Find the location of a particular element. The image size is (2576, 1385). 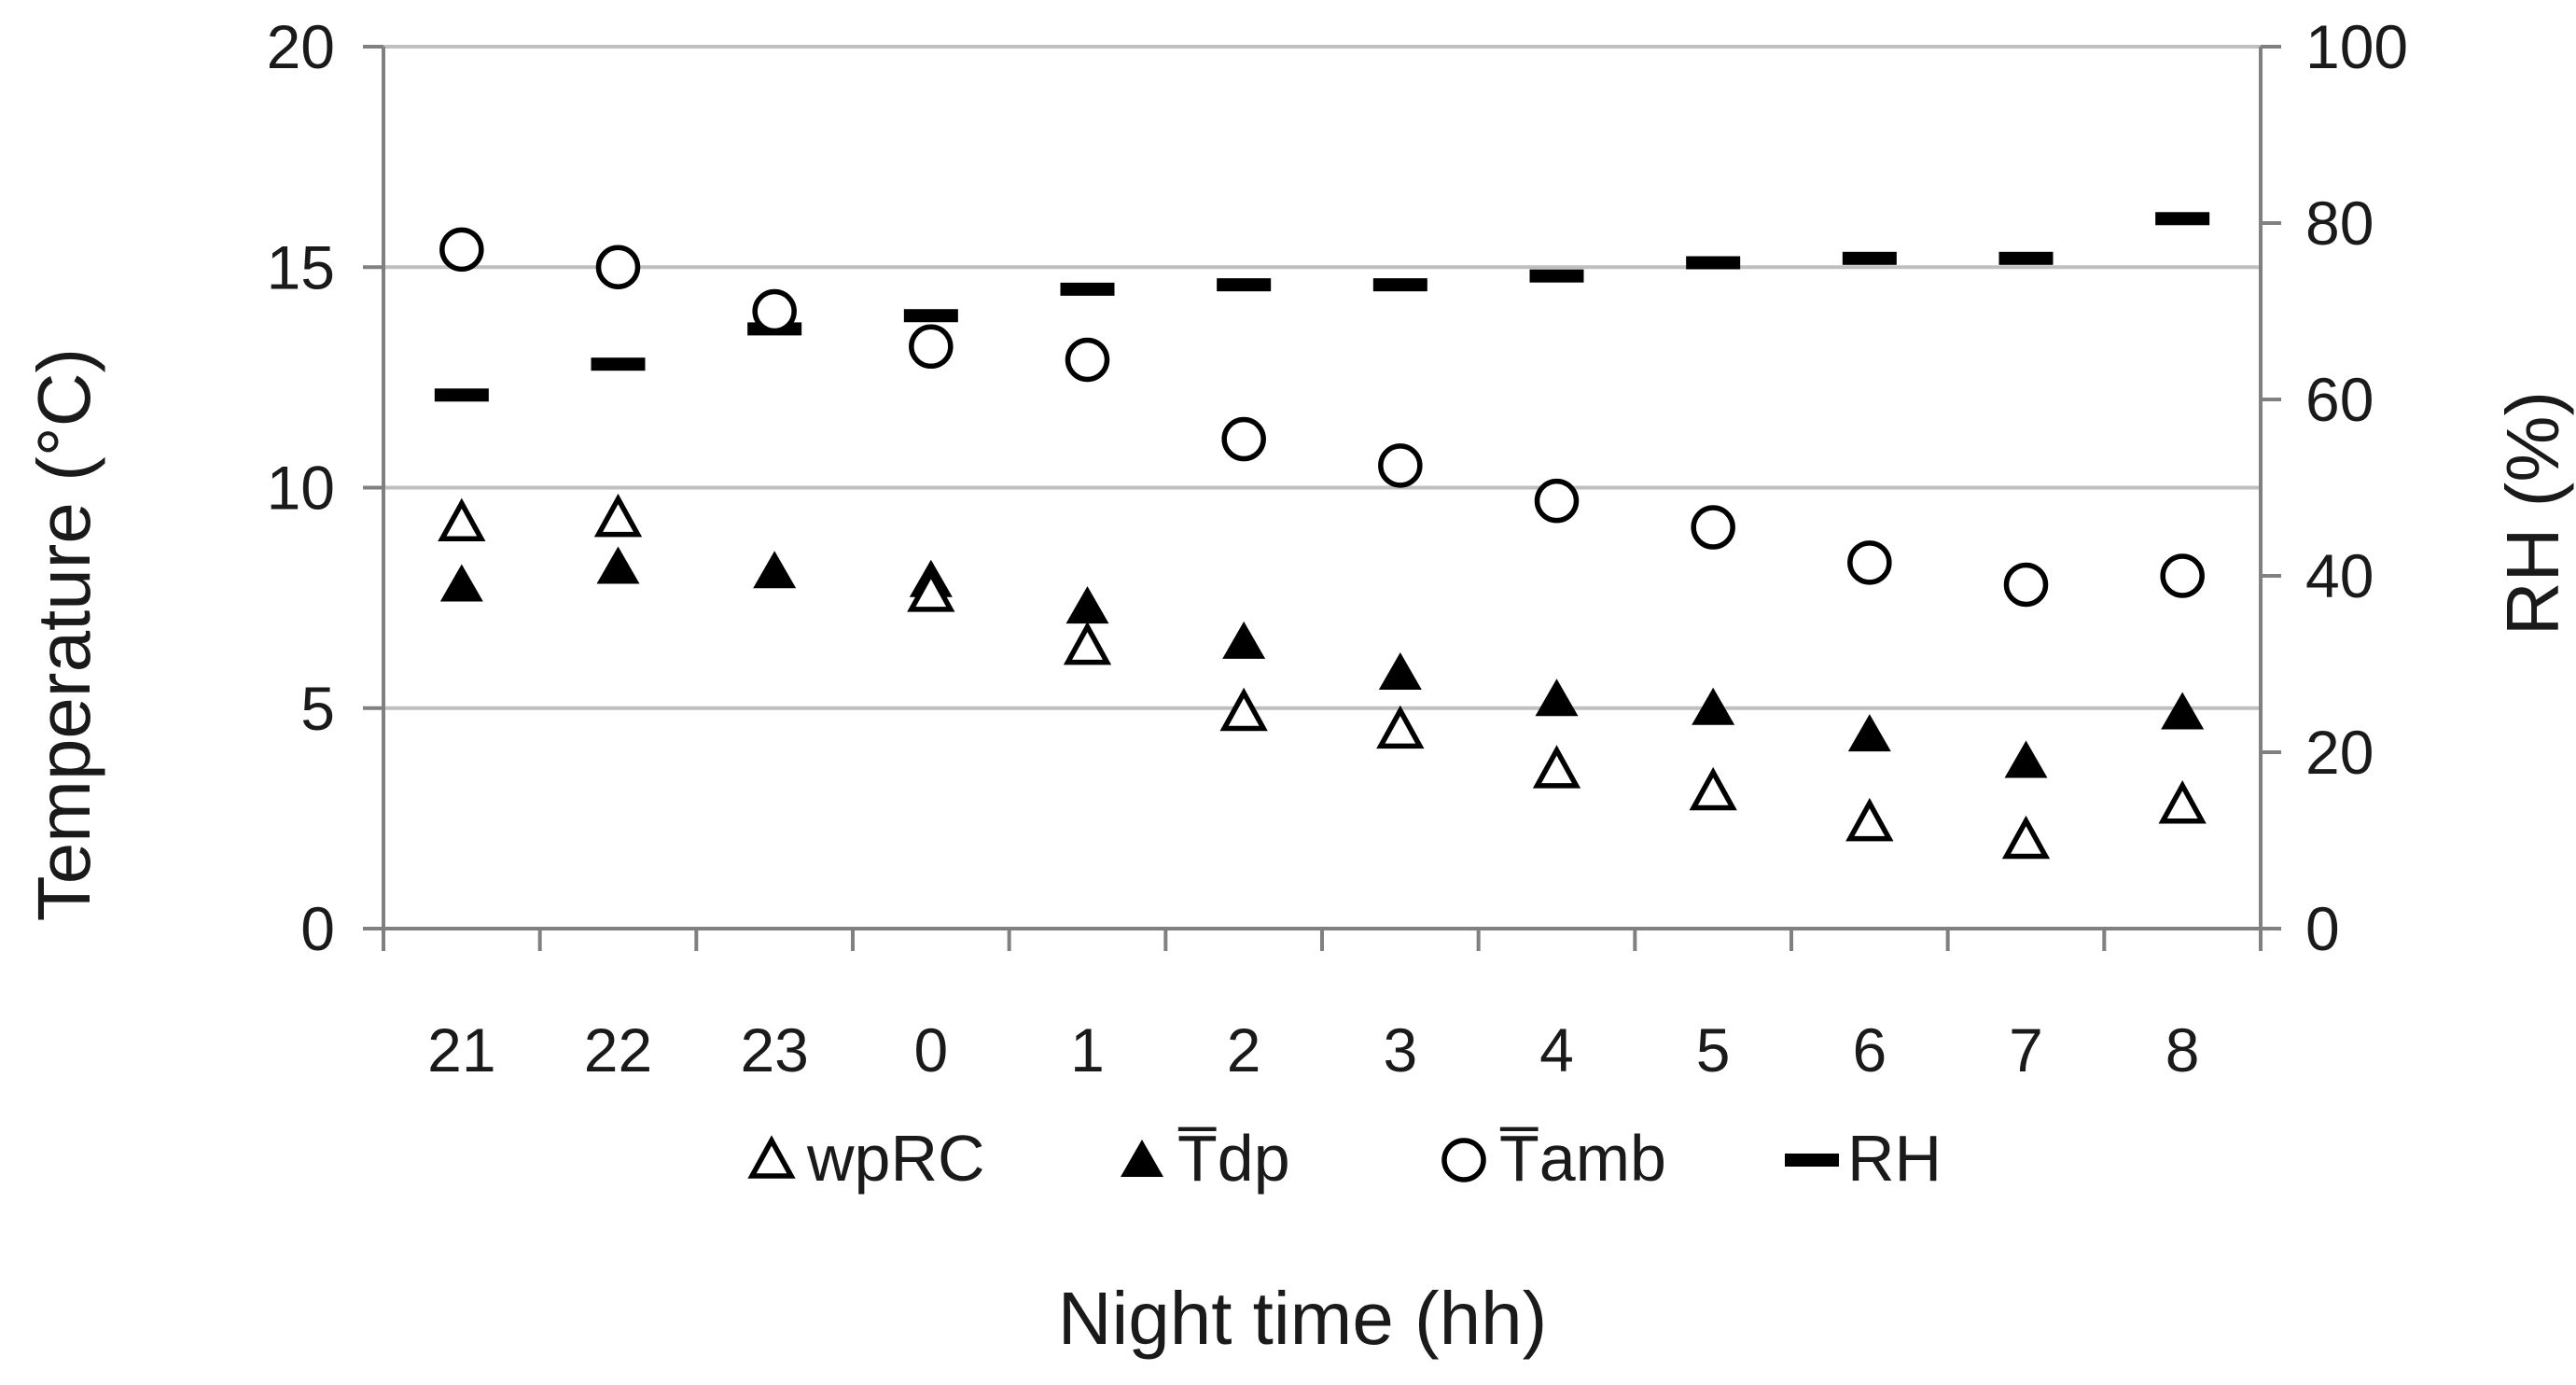

legend-item-rh: RH is located at coordinates (1863, 1158).